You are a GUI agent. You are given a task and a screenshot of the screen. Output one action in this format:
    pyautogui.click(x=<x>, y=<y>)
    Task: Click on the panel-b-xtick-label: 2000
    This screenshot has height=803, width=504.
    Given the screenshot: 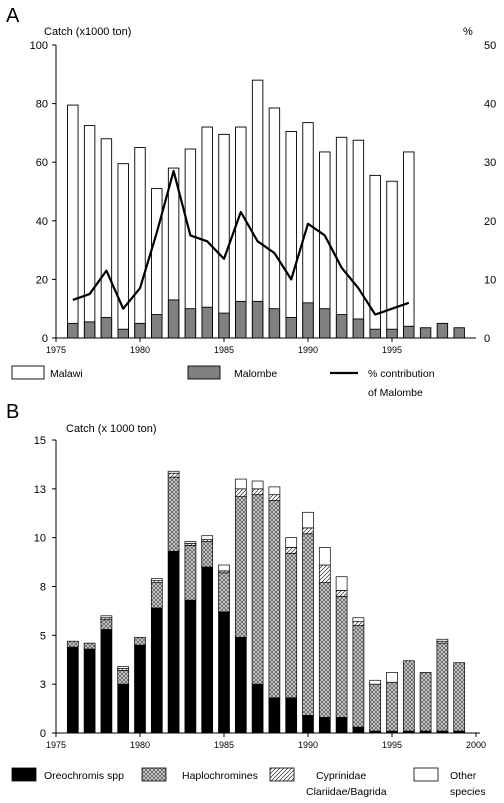 What is the action you would take?
    pyautogui.click(x=476, y=745)
    